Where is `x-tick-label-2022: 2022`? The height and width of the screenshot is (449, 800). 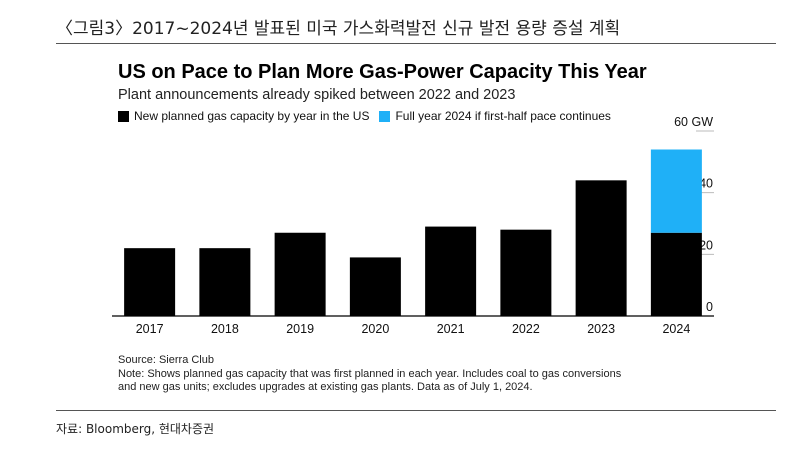 x-tick-label-2022: 2022 is located at coordinates (526, 329).